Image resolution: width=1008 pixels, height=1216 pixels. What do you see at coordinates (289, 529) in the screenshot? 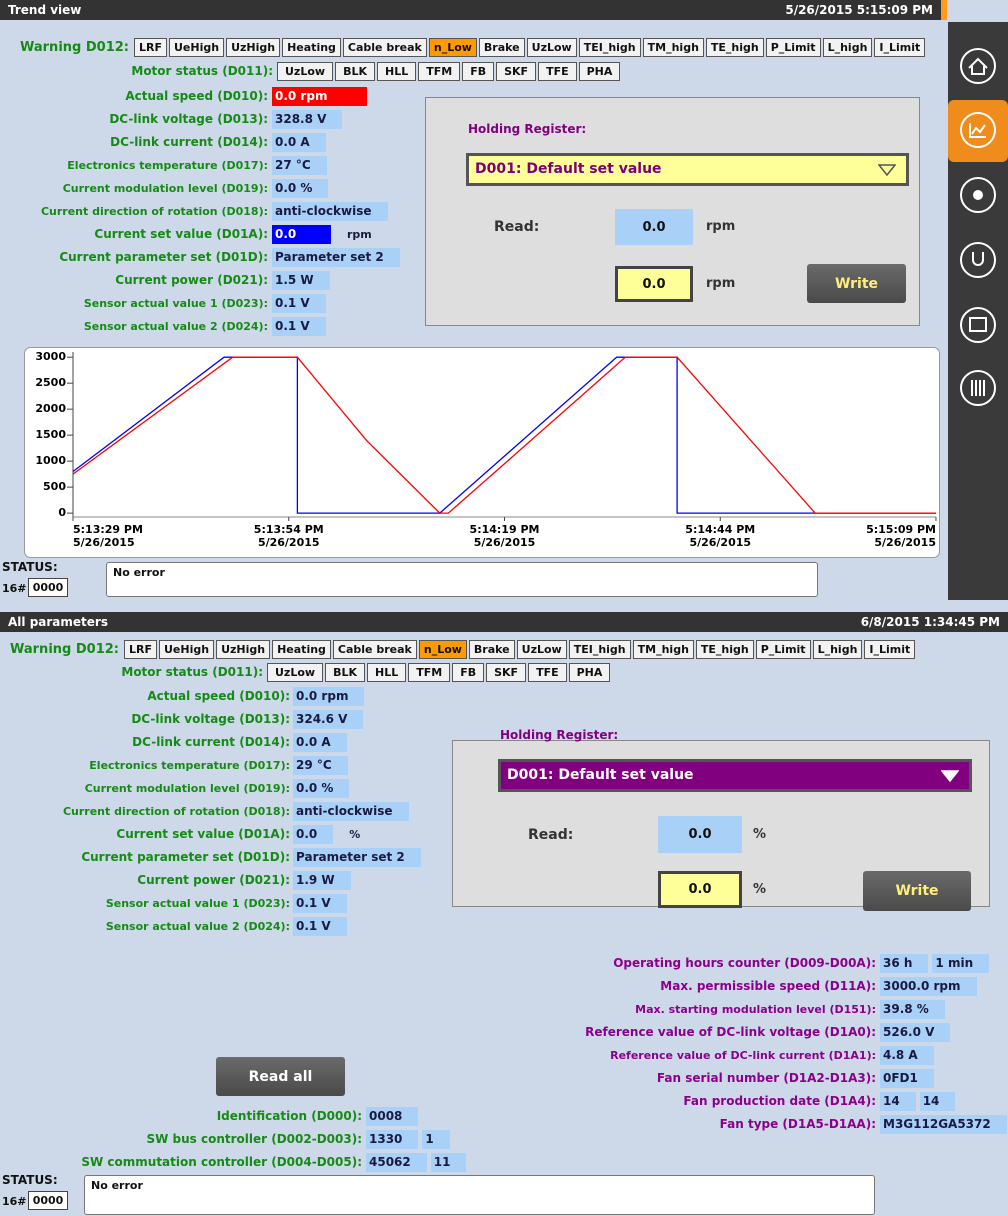
I see `x-tick-time: 5:13:54 PM` at bounding box center [289, 529].